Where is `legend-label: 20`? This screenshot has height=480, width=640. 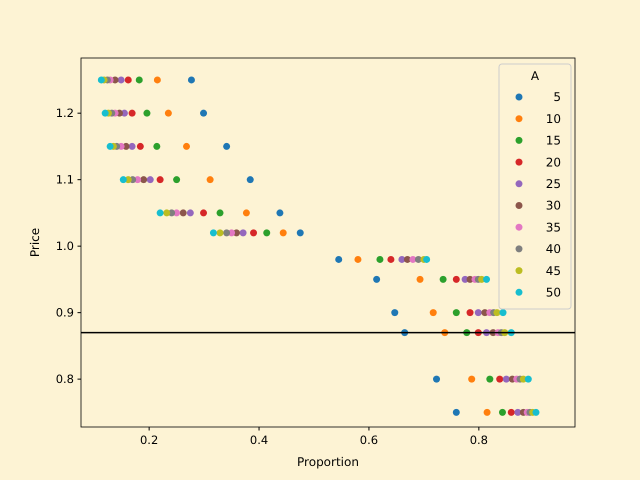 legend-label: 20 is located at coordinates (553, 162).